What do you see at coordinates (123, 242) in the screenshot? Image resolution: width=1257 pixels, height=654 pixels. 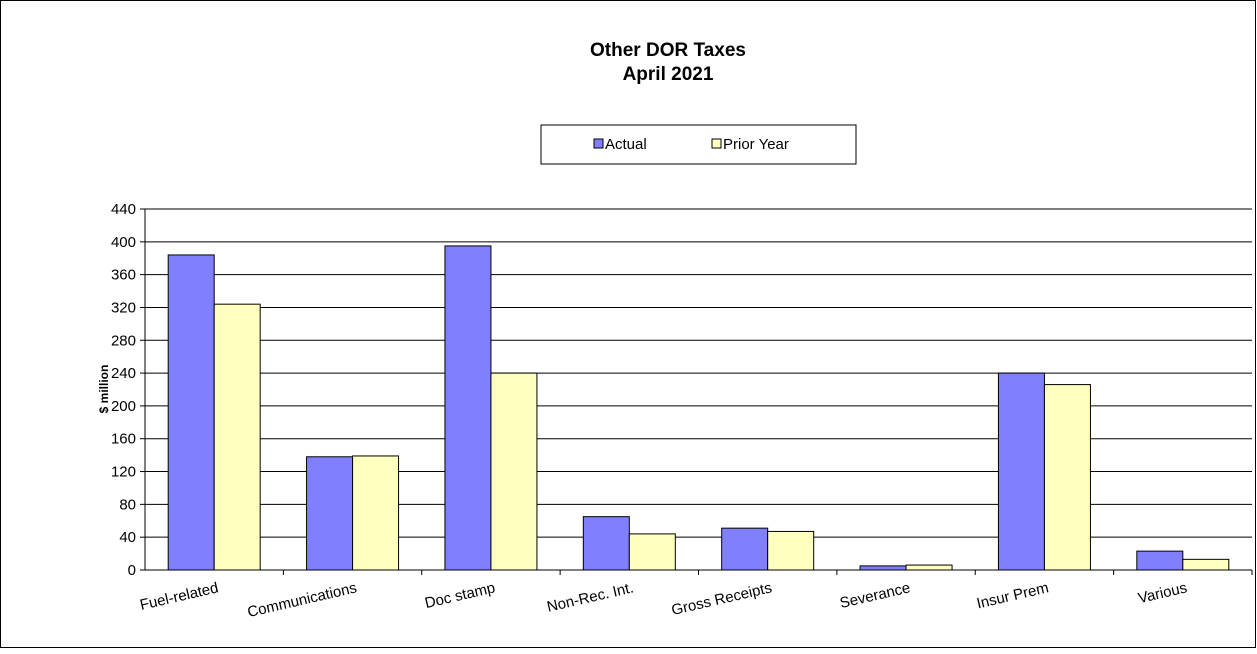 I see `y-tick-label: 400` at bounding box center [123, 242].